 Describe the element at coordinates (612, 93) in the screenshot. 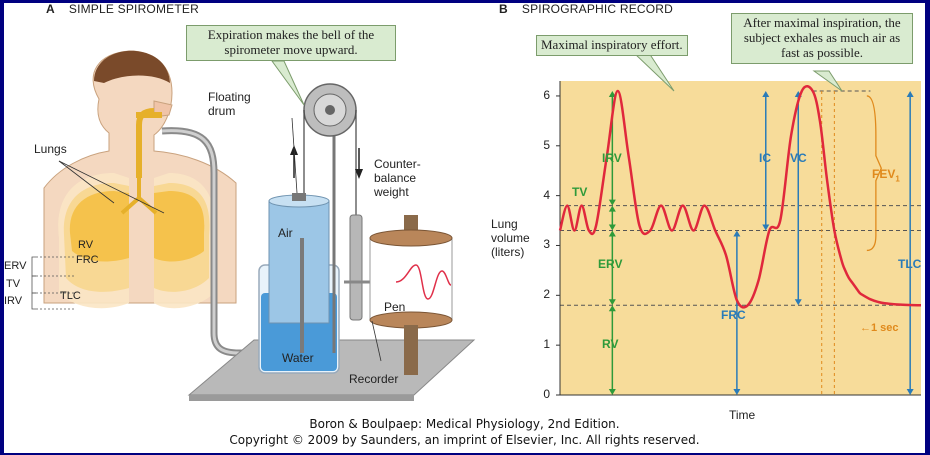

I see `irv-arrow-head` at that location.